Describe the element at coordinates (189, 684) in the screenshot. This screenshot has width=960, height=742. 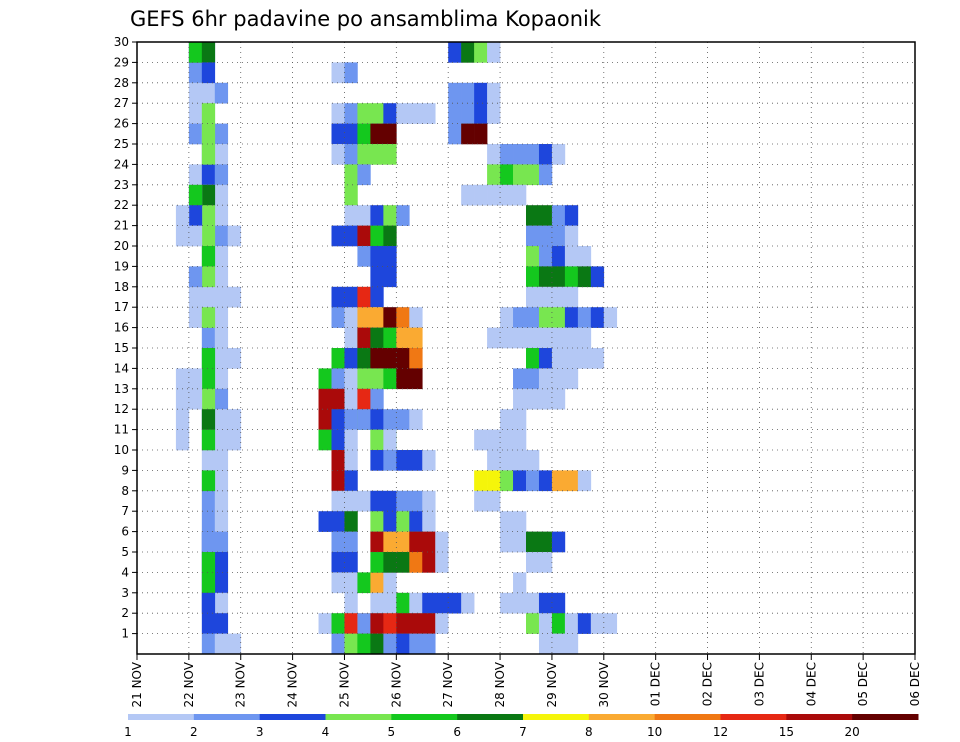
I see `x-tick-label: 22 NOV` at that location.